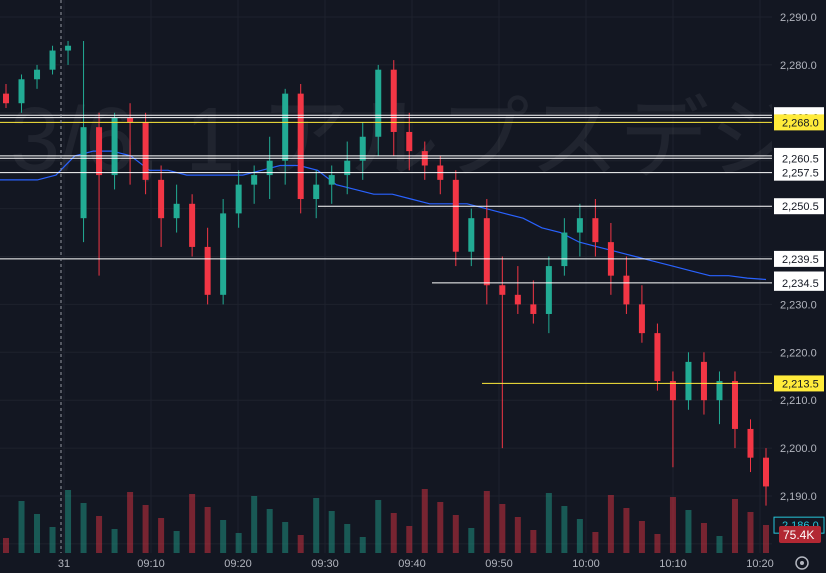 The image size is (826, 573). I want to click on x-tick-label: 10:10, so click(673, 564).